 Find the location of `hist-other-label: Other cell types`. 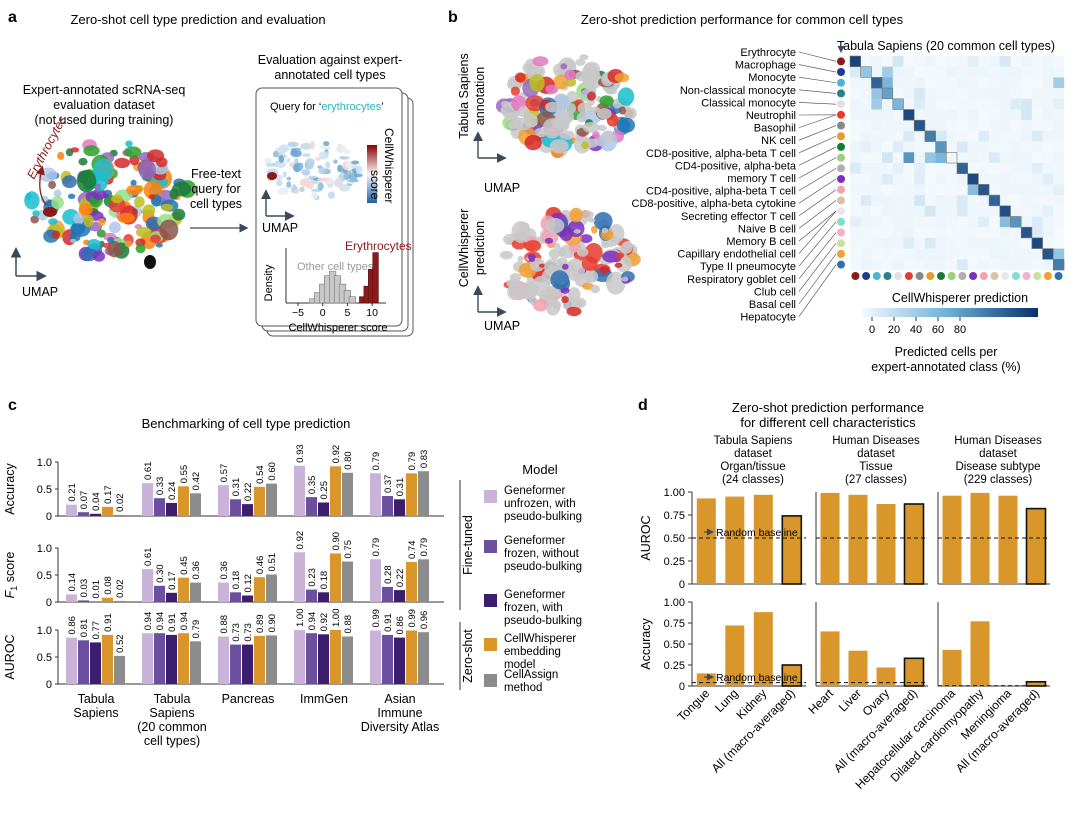

hist-other-label: Other cell types is located at coordinates (335, 267).